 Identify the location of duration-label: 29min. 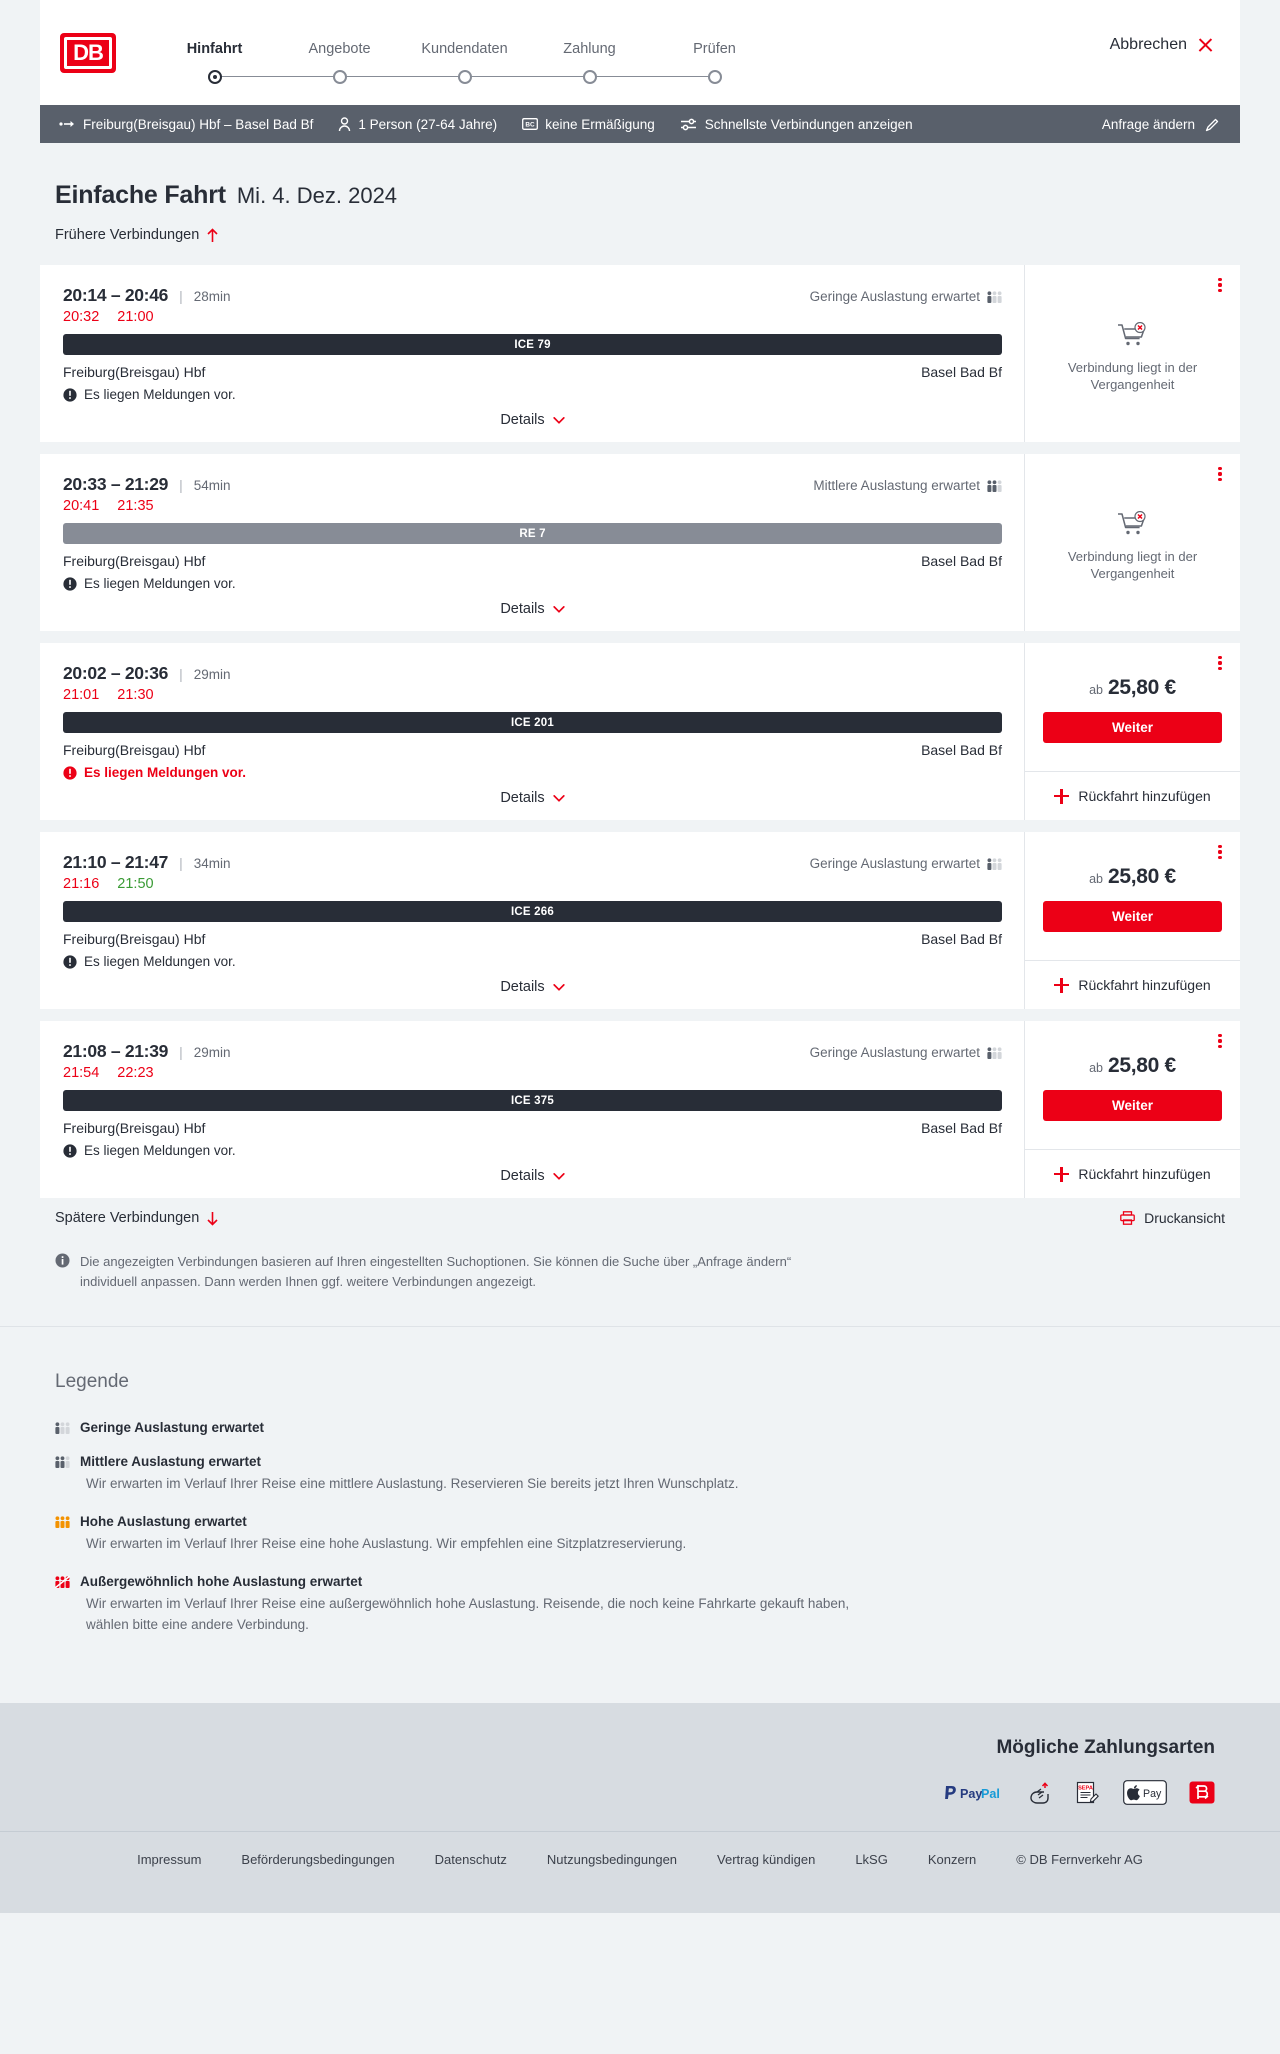
(212, 1052).